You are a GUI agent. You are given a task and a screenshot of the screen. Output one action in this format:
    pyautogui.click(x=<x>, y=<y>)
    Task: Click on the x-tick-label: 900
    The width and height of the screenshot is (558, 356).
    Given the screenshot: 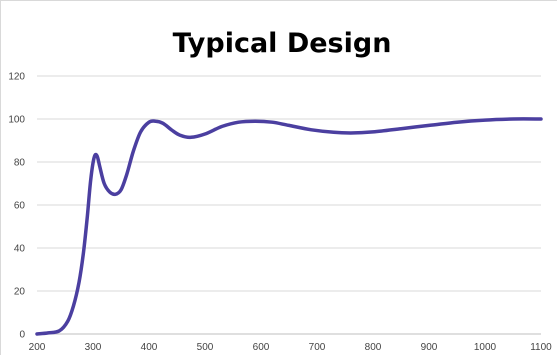 What is the action you would take?
    pyautogui.click(x=429, y=347)
    